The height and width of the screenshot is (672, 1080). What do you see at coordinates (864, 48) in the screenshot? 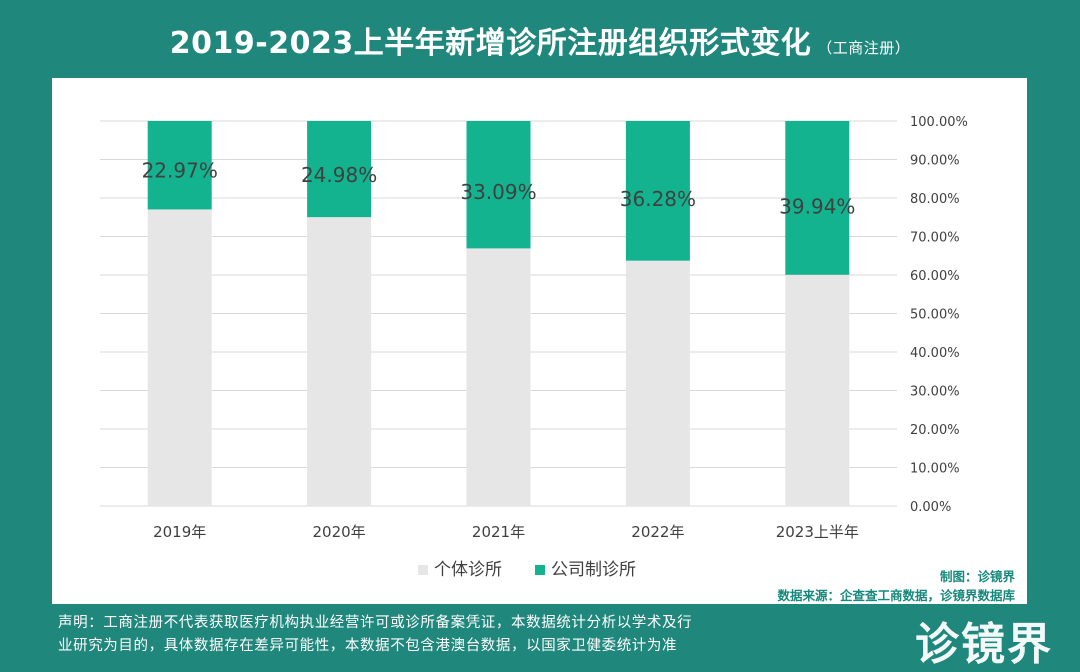
I see `chart-subtitle: （工商注册）` at bounding box center [864, 48].